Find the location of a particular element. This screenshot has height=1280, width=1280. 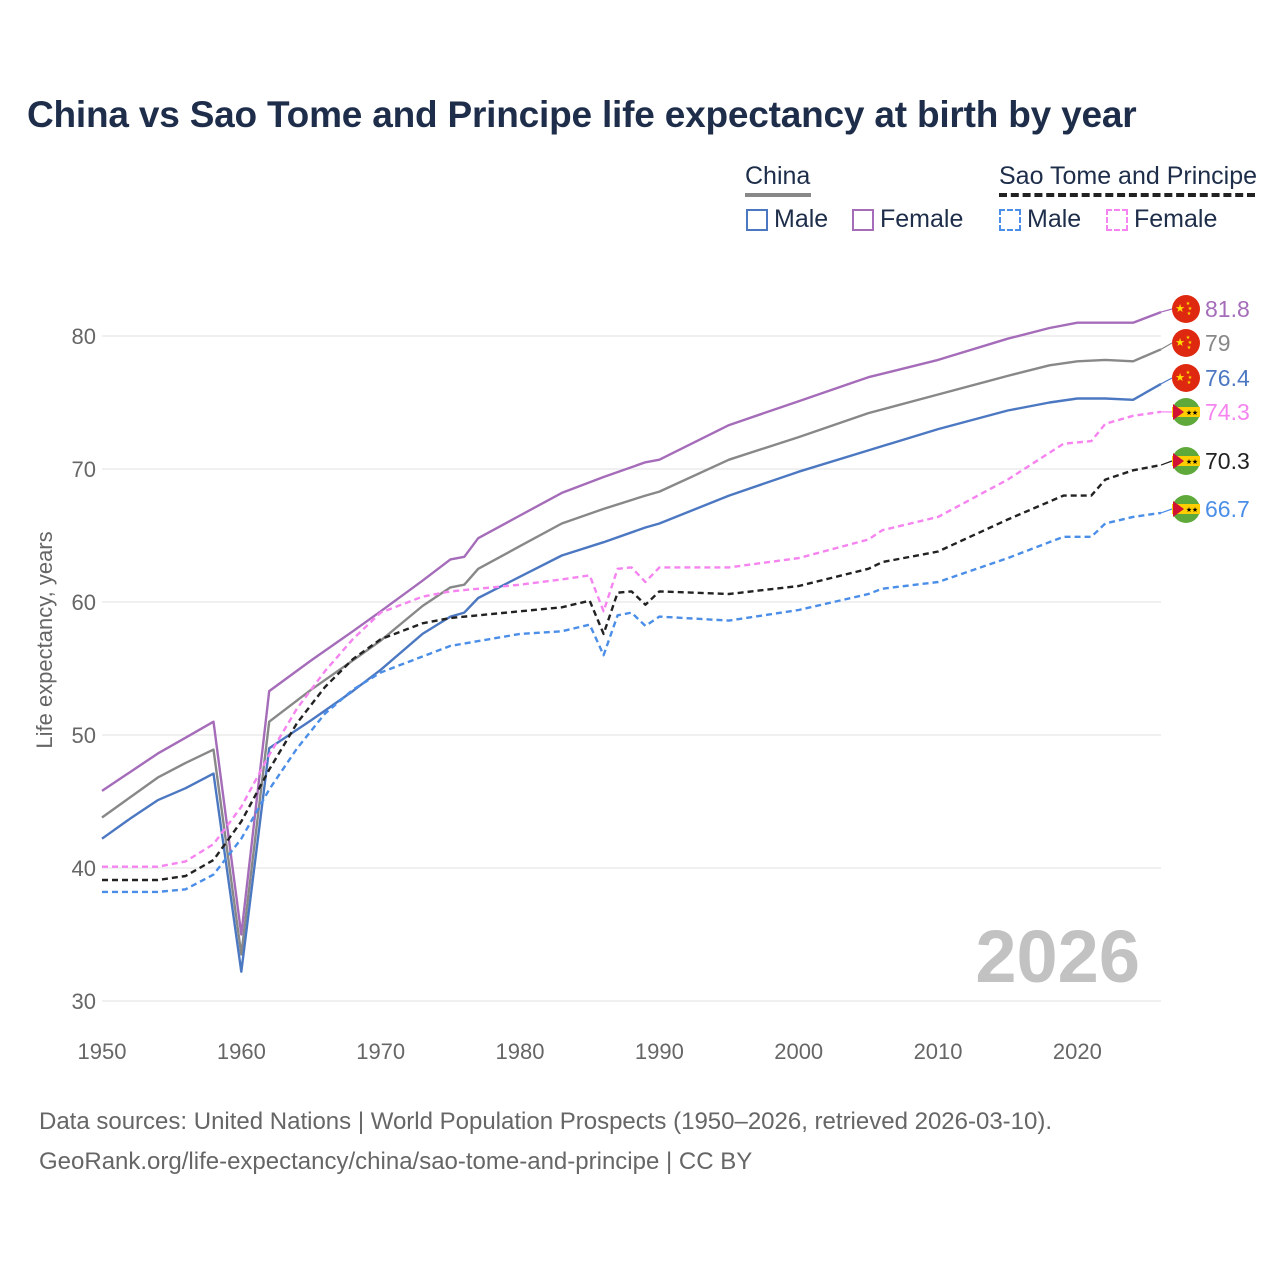

legend-china-line-sample is located at coordinates (778, 195).